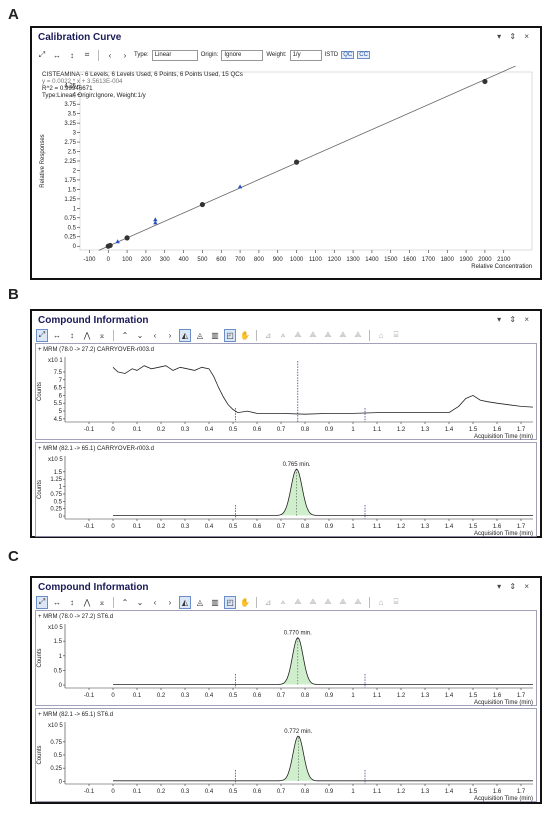  Describe the element at coordinates (113, 527) in the screenshot. I see `x-tick-label: 0` at that location.